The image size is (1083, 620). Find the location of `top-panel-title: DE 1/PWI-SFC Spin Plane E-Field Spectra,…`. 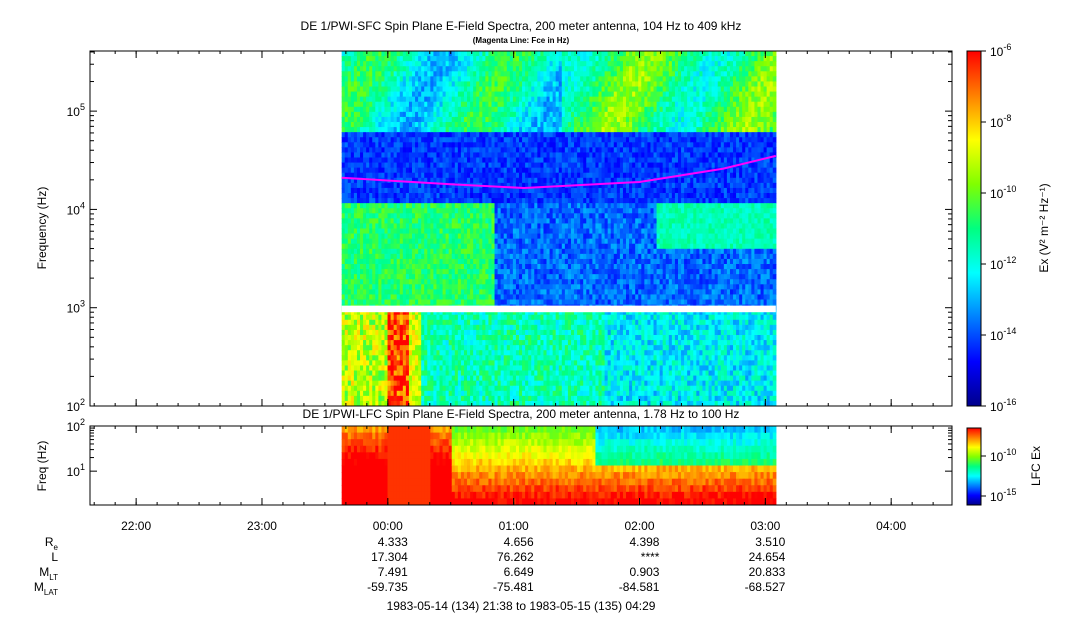

top-panel-title: DE 1/PWI-SFC Spin Plane E-Field Spectra,… is located at coordinates (521, 26).